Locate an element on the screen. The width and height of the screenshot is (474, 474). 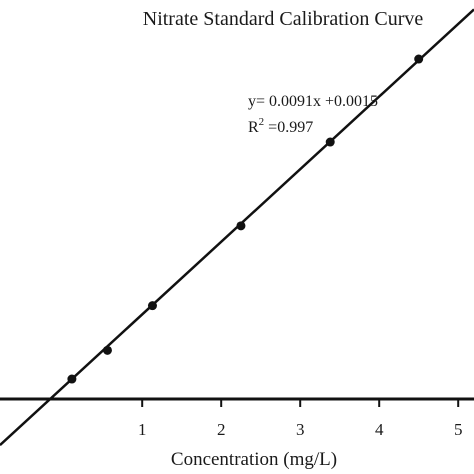
r-squared-label: R2 =0.997 is located at coordinates (280, 126).